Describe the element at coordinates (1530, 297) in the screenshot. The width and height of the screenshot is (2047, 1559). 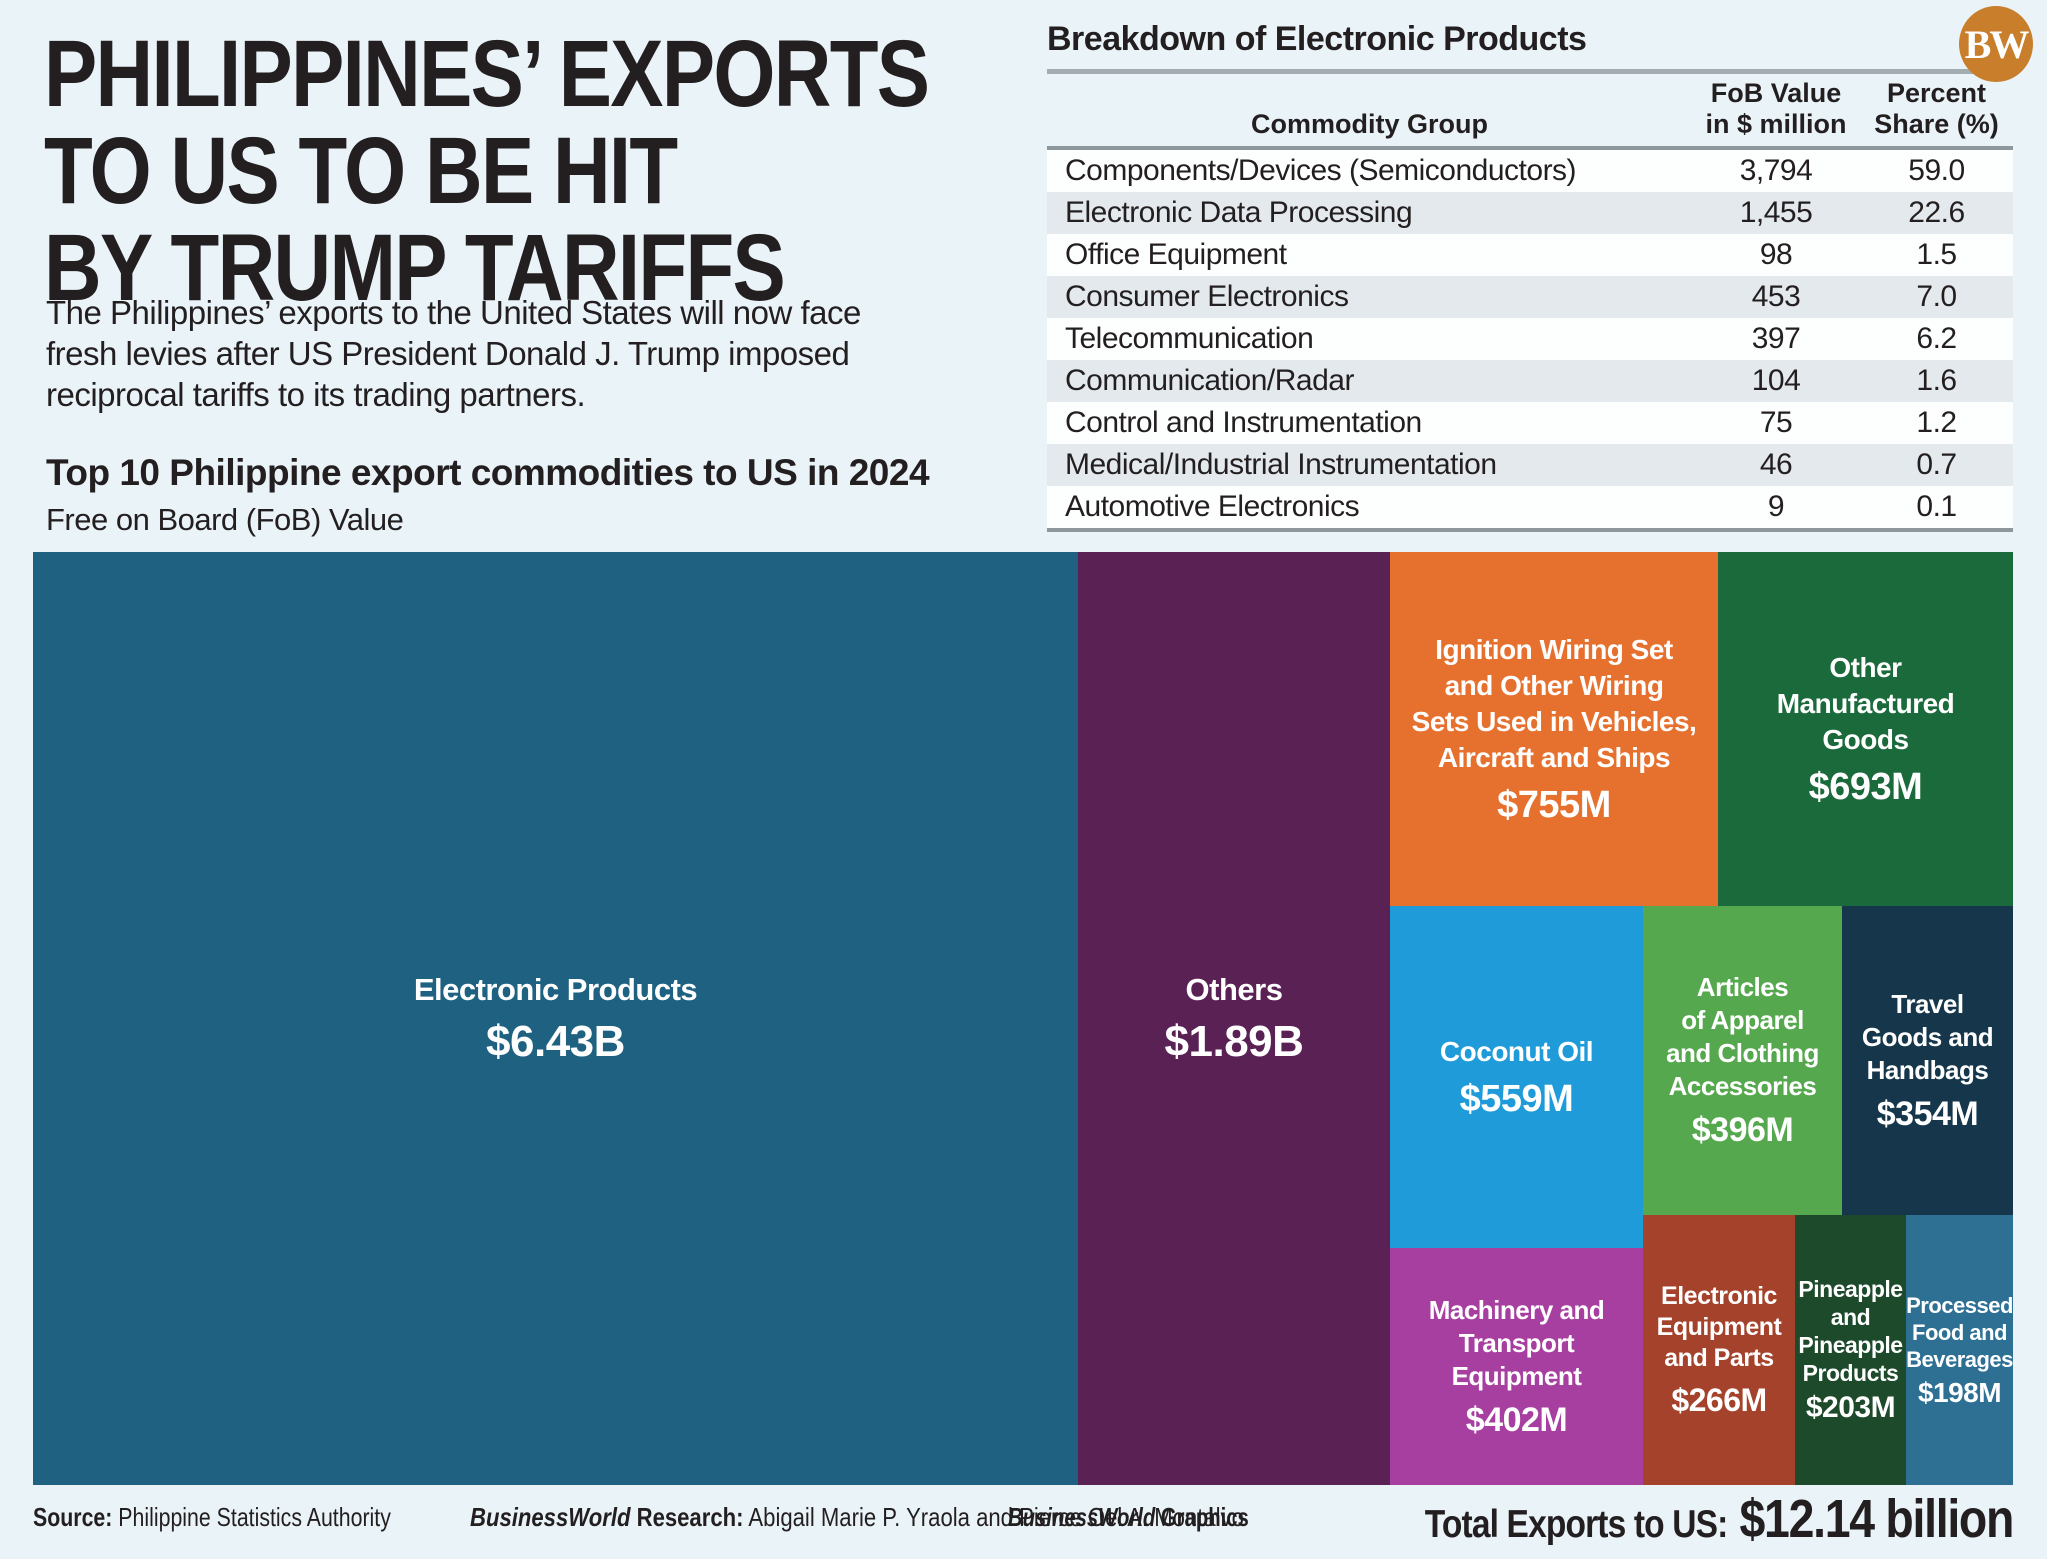
I see `table-row: Consumer Electronics 453 7.0` at that location.